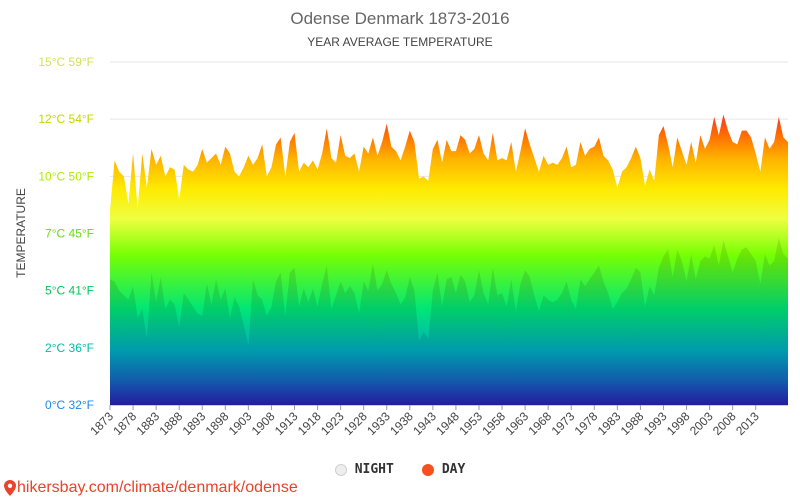  What do you see at coordinates (263, 423) in the screenshot?
I see `x-tick-label: 1908` at bounding box center [263, 423].